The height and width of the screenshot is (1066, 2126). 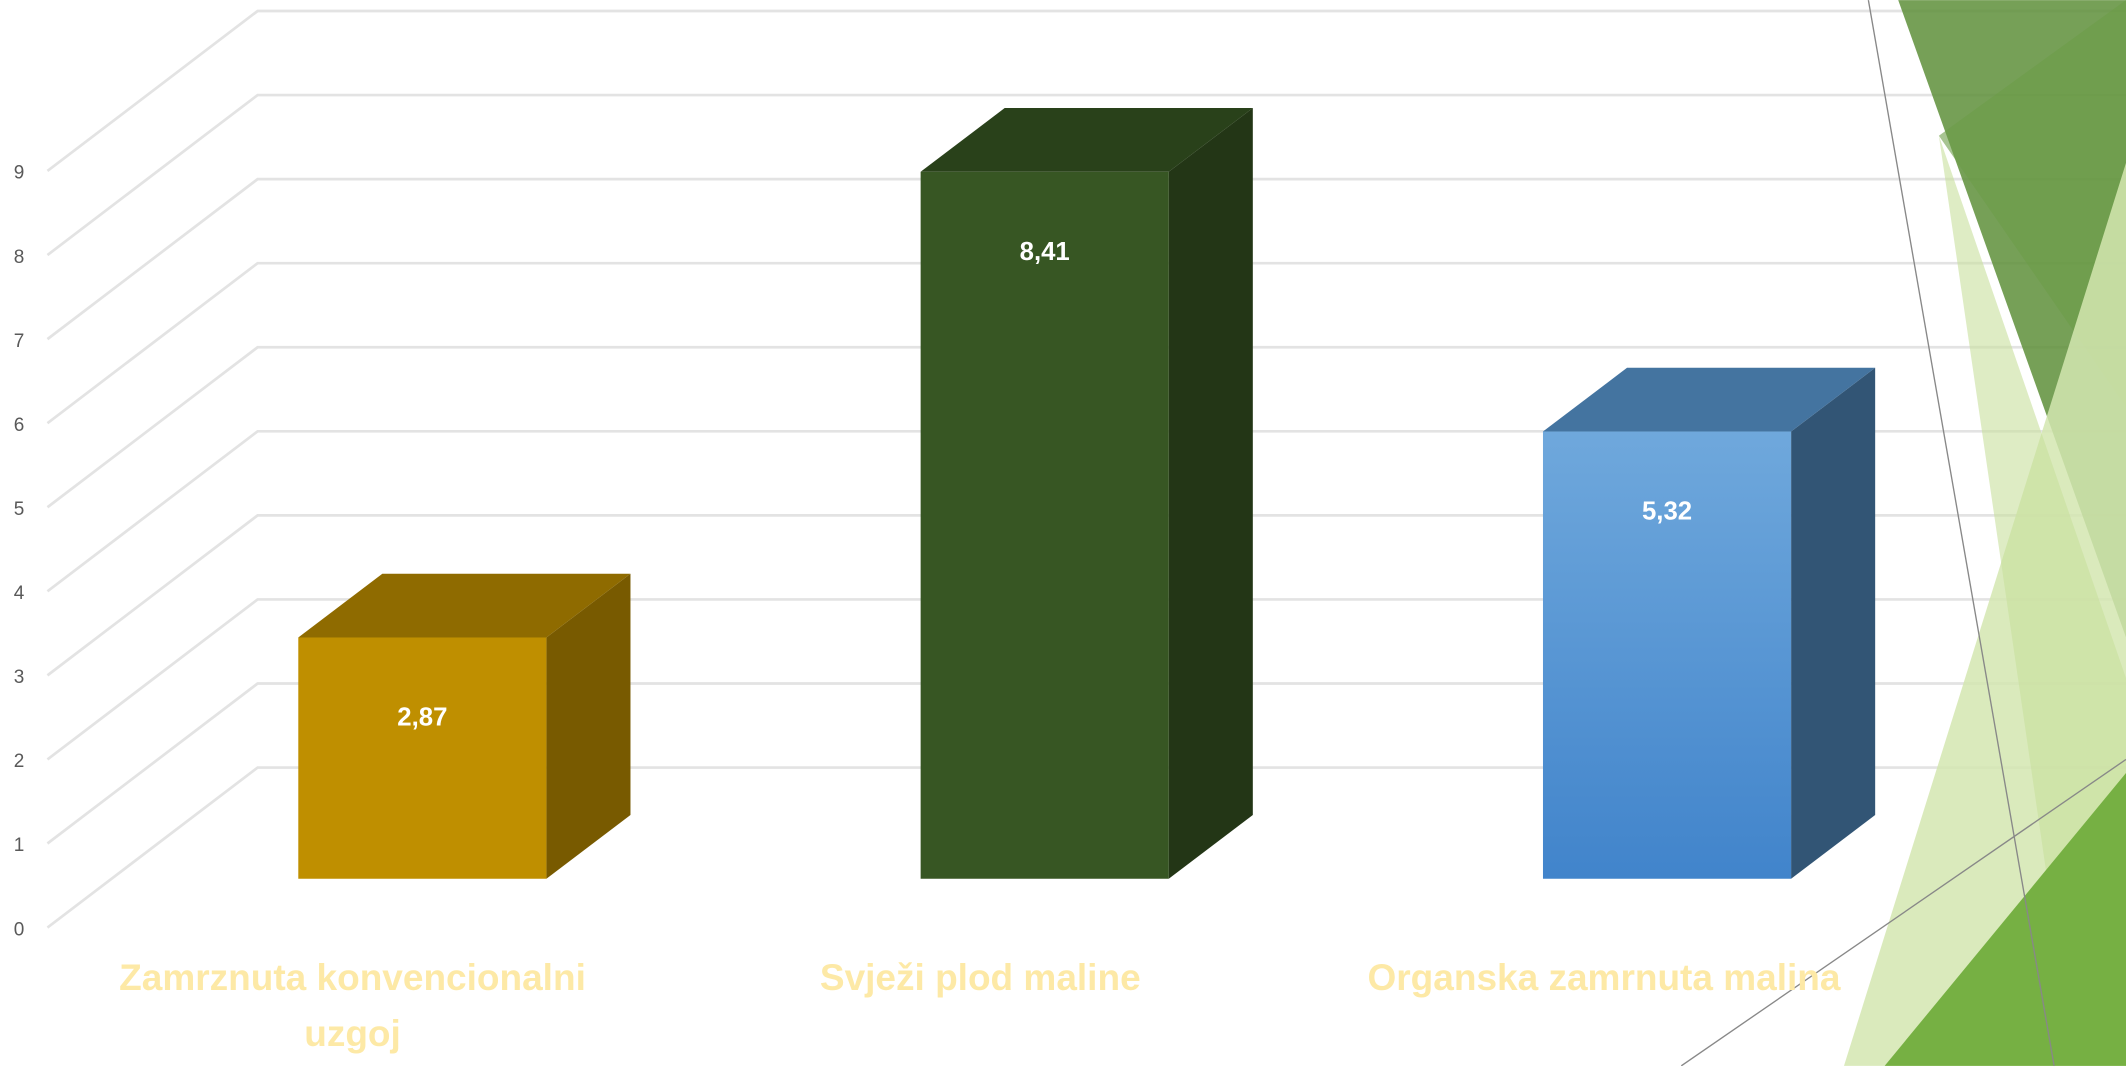 I want to click on x-tick-label: Zamrznuta konvencionalni uzgoj, so click(x=352, y=1005).